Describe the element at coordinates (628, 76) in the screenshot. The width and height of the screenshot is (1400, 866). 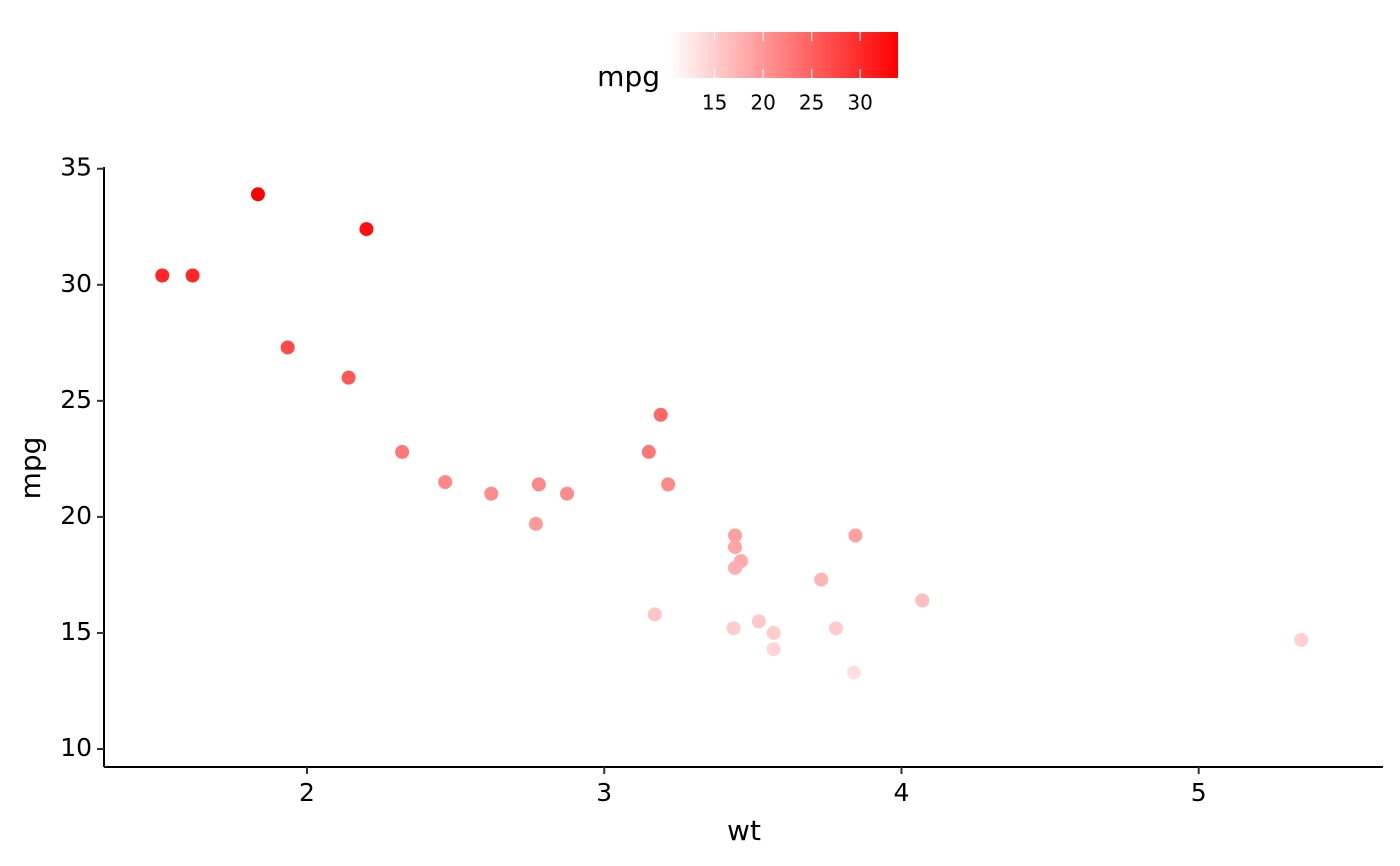
I see `legend-title: mpg` at that location.